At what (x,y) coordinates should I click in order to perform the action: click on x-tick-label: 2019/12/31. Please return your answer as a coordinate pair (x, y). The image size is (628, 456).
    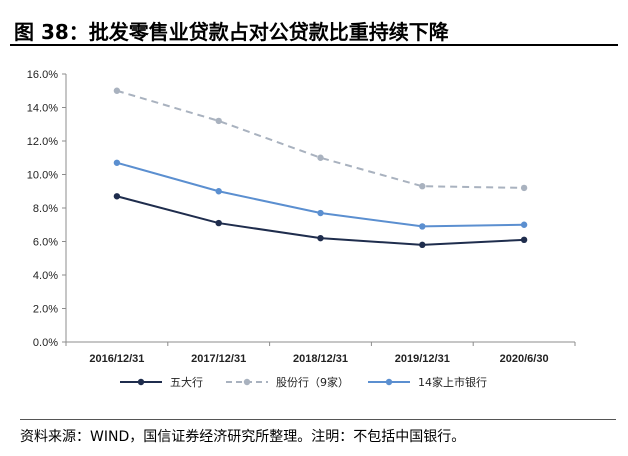
    Looking at the image, I should click on (422, 359).